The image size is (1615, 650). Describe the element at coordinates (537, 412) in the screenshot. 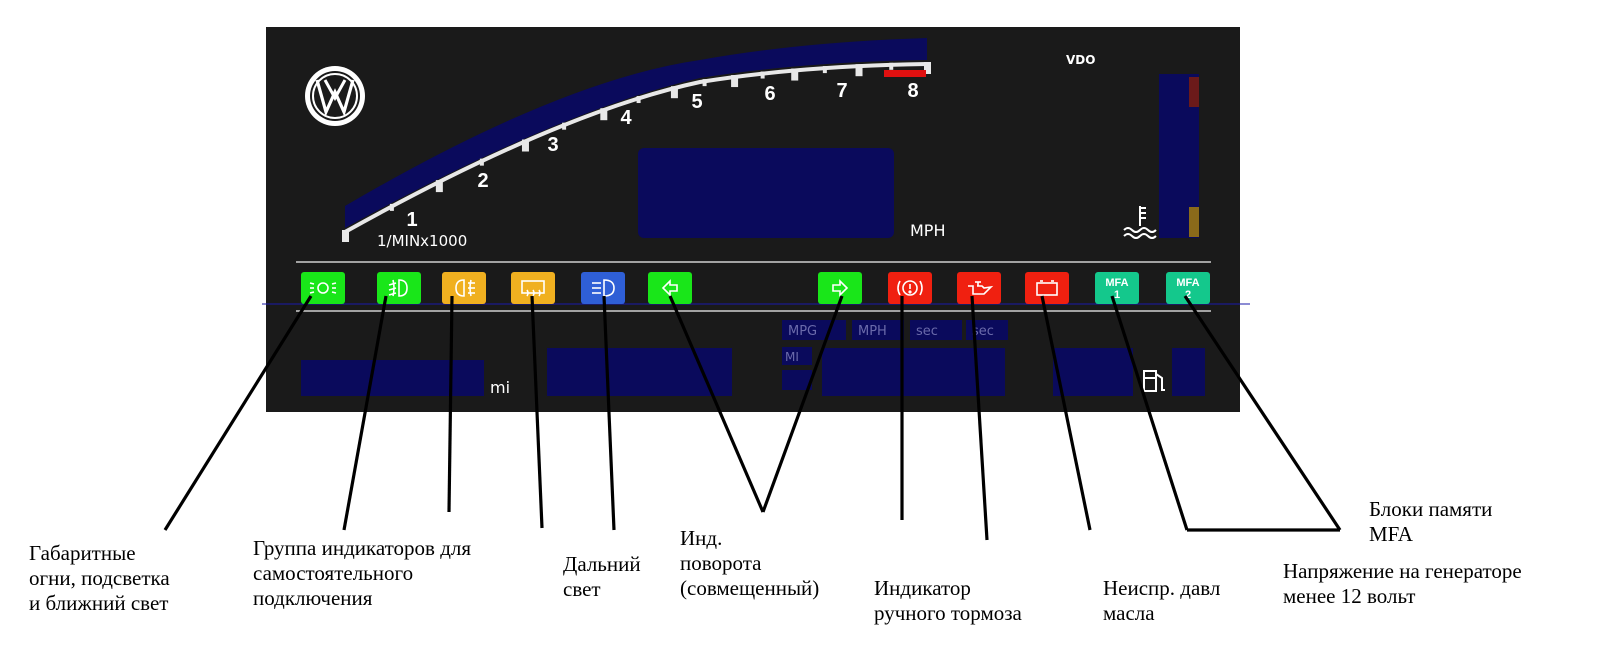

I see `leader-defrost` at that location.